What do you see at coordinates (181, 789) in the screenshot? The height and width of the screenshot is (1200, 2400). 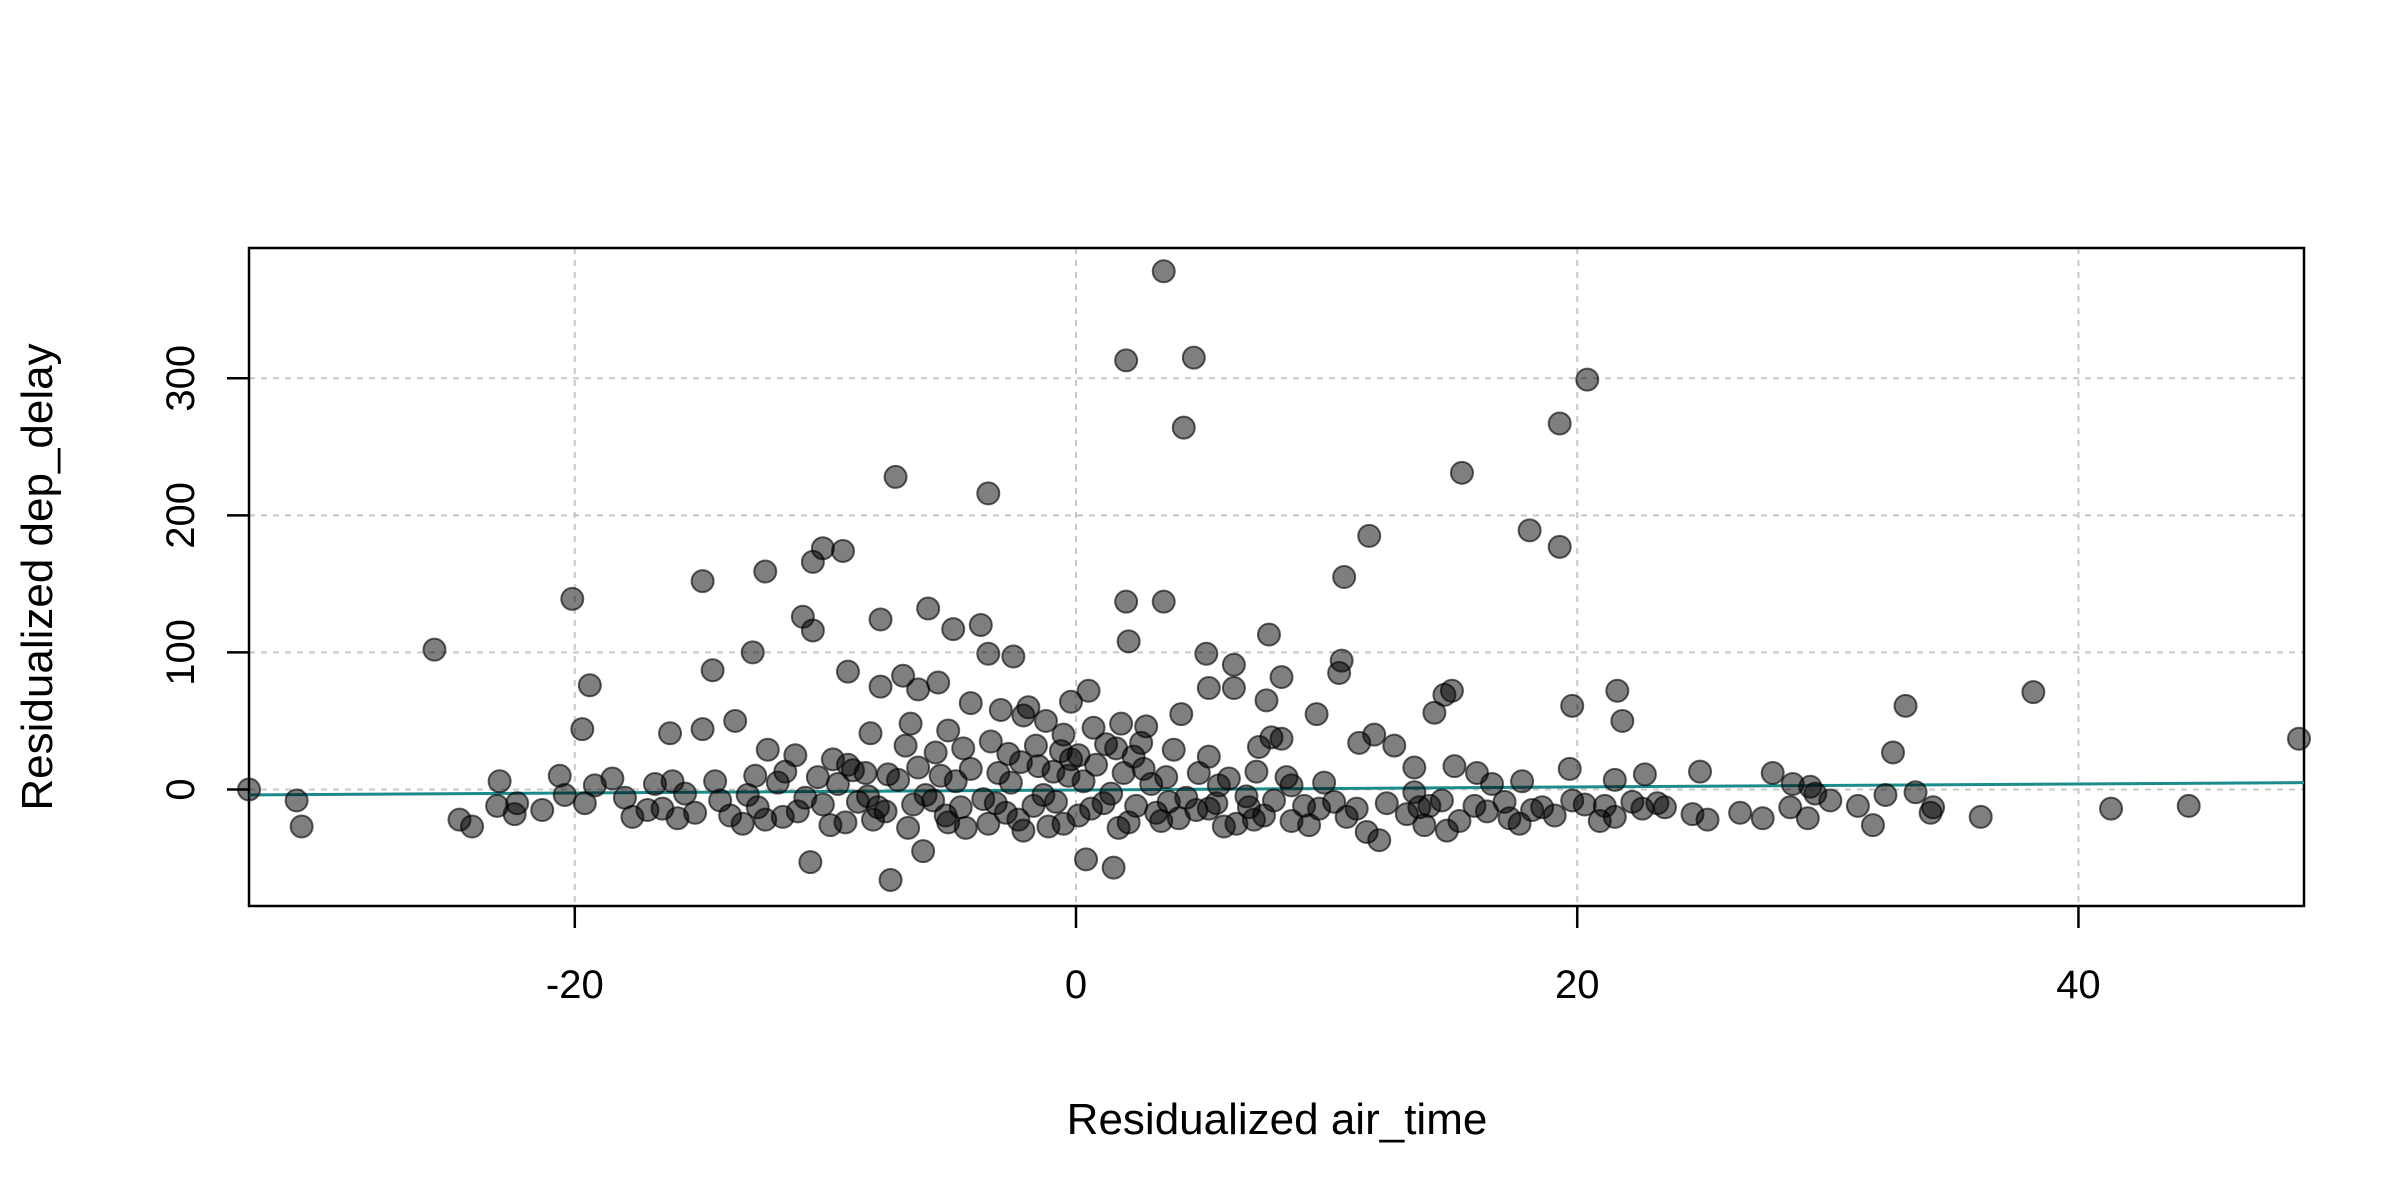 I see `y-tick-label: 0` at bounding box center [181, 789].